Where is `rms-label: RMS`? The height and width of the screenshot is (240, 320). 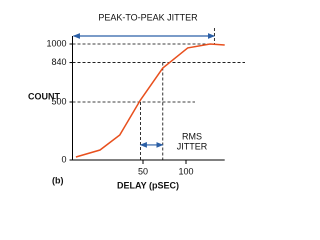
rms-label: RMS is located at coordinates (192, 136).